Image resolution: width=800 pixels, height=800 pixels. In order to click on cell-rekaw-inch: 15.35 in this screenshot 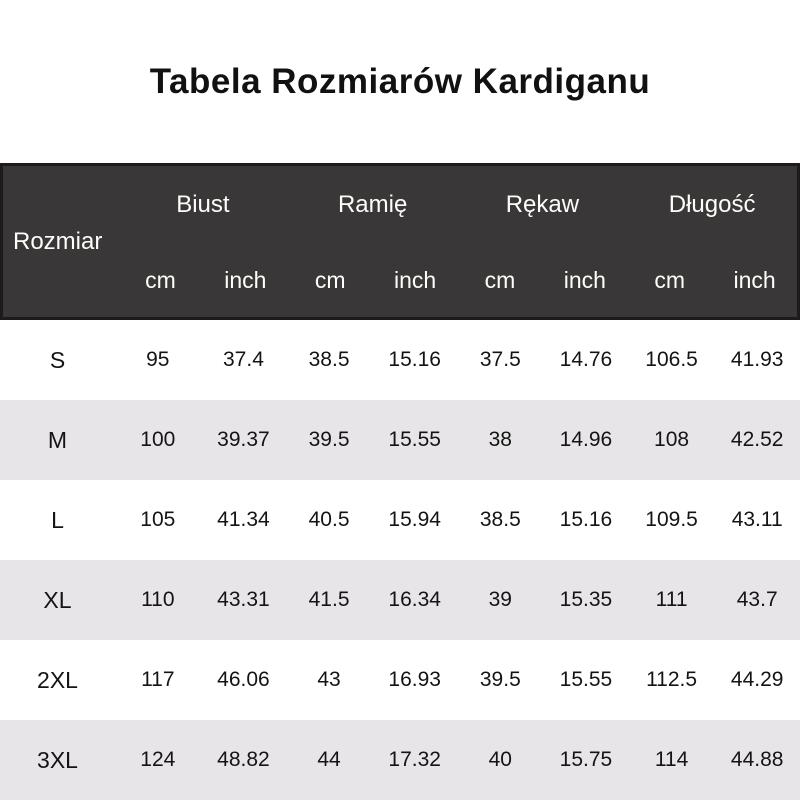, I will do `click(586, 599)`.